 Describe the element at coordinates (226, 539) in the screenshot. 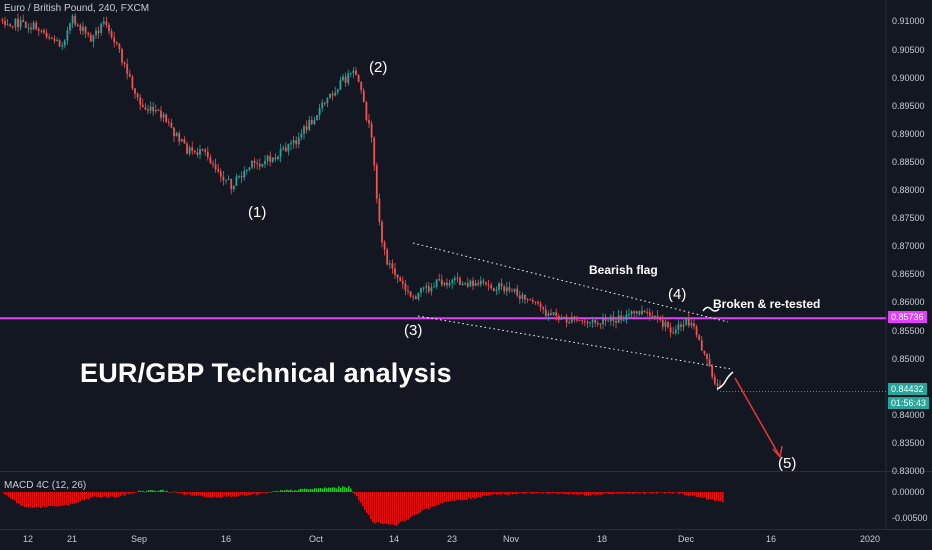

I see `time-tick-label: 16` at that location.